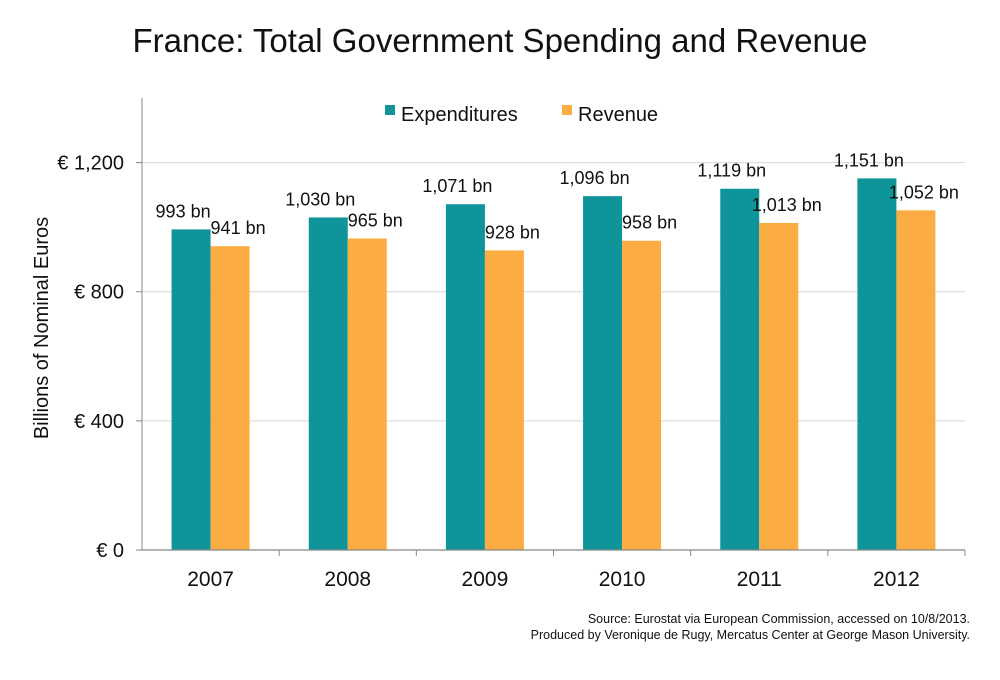 The height and width of the screenshot is (680, 1000). Describe the element at coordinates (390, 110) in the screenshot. I see `legend-swatch-expenditures` at that location.